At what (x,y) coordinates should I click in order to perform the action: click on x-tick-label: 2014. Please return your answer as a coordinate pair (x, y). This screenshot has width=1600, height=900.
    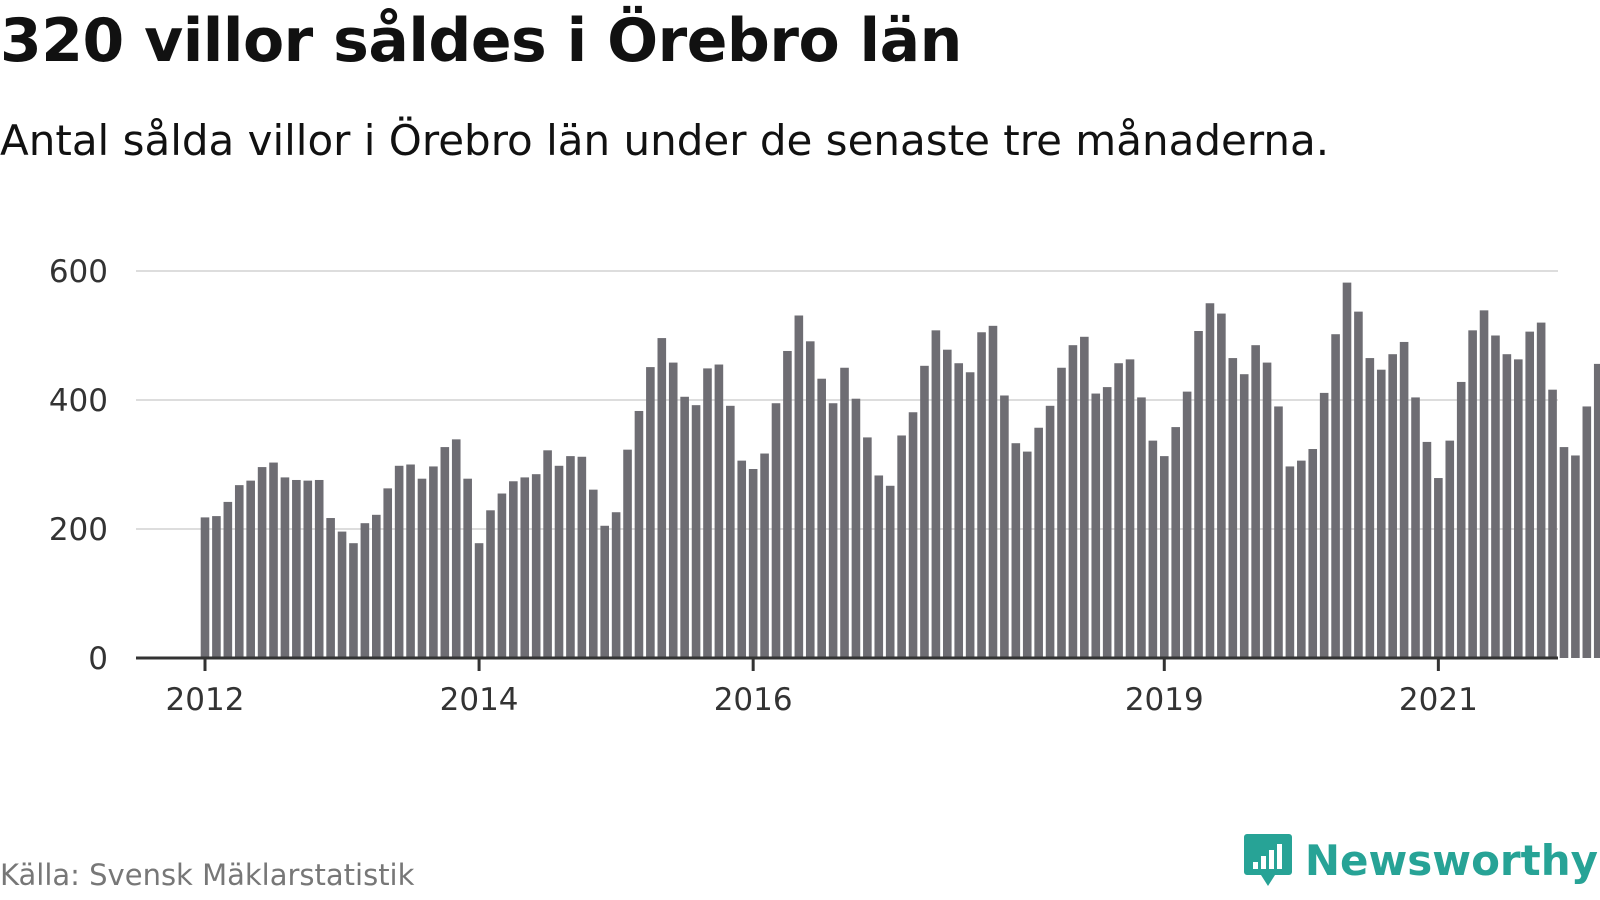
    Looking at the image, I should click on (479, 700).